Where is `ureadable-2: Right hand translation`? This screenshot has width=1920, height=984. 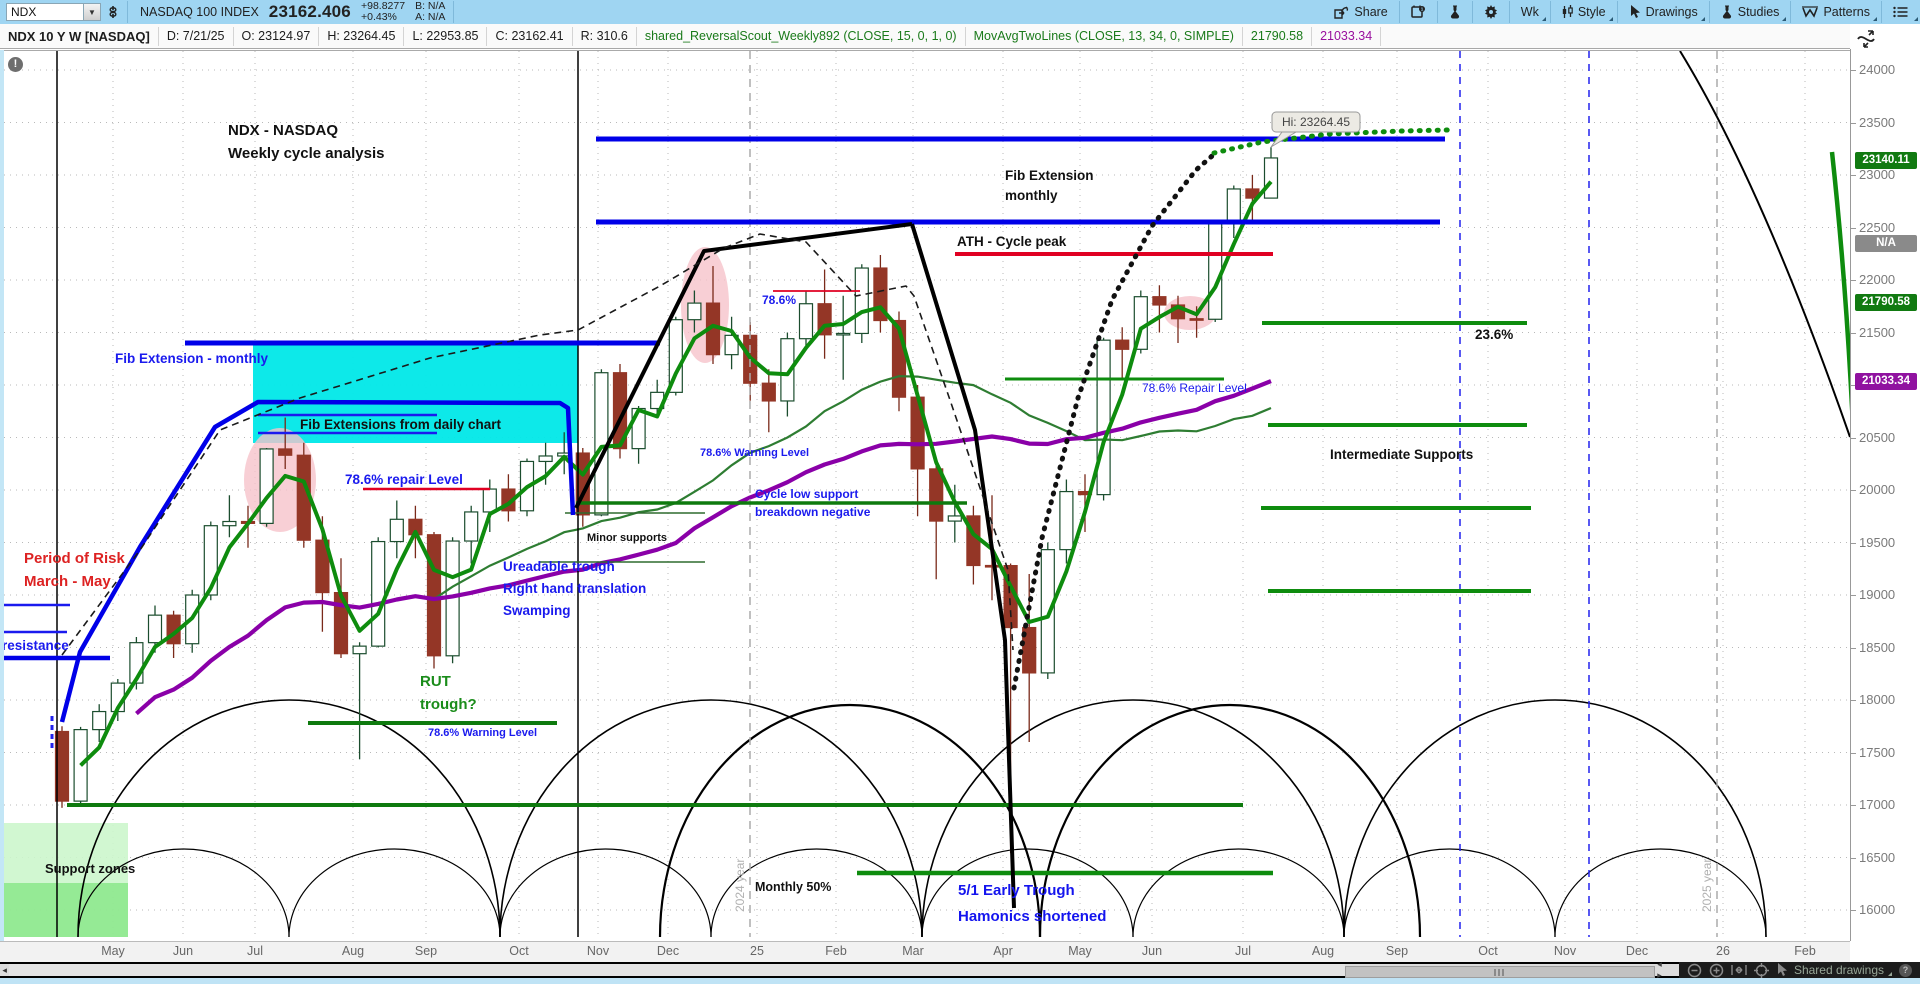
ureadable-2: Right hand translation is located at coordinates (574, 588).